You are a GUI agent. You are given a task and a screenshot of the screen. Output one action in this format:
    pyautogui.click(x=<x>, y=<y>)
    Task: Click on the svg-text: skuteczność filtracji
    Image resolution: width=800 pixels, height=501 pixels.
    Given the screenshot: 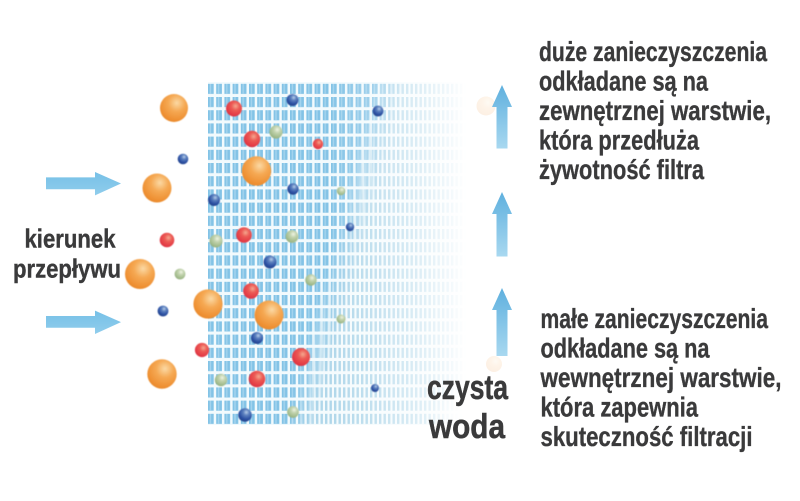 What is the action you would take?
    pyautogui.click(x=647, y=436)
    